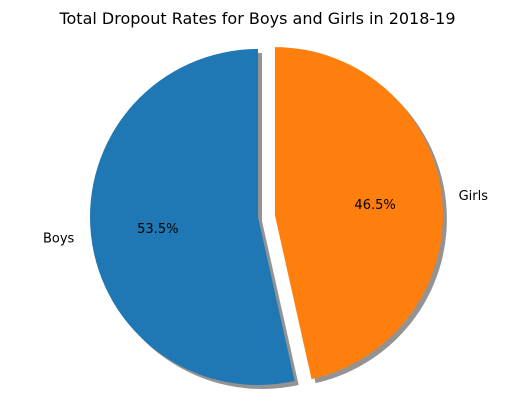 Image resolution: width=515 pixels, height=411 pixels. What do you see at coordinates (474, 196) in the screenshot?
I see `slice-label-girls: Girls` at bounding box center [474, 196].